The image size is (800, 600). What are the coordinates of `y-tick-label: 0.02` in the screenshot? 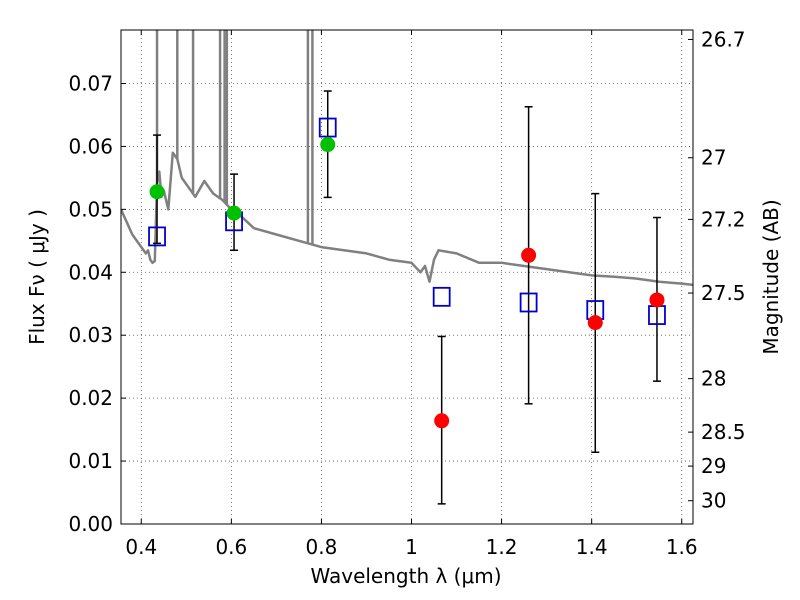 It's located at (90, 398).